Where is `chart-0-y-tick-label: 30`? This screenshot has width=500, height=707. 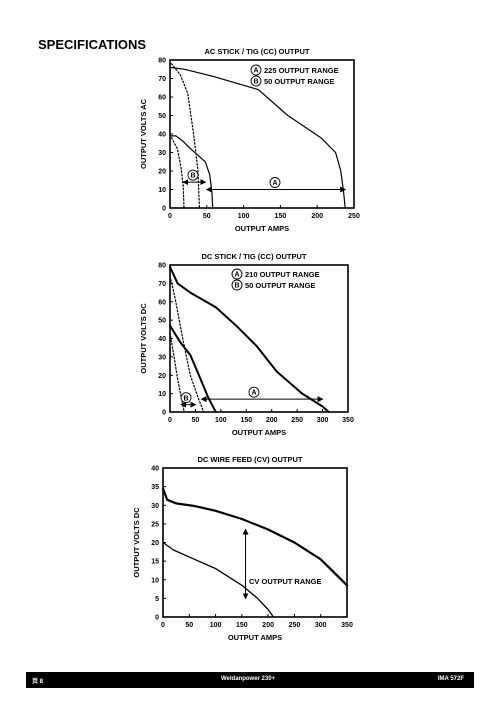
chart-0-y-tick-label: 30 is located at coordinates (162, 153).